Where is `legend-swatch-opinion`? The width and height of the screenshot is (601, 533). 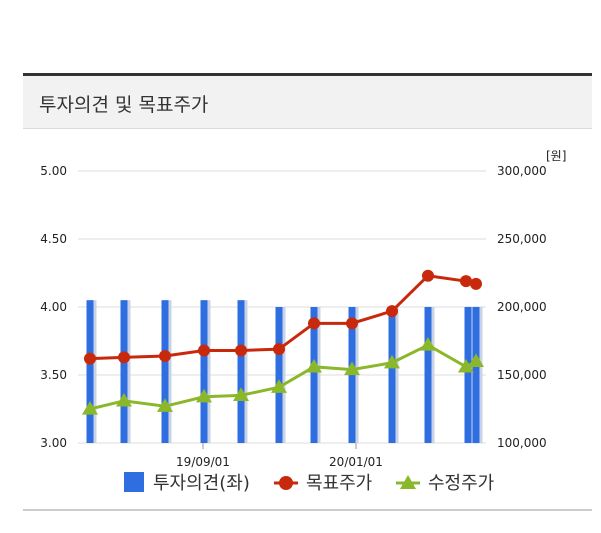 legend-swatch-opinion is located at coordinates (134, 482).